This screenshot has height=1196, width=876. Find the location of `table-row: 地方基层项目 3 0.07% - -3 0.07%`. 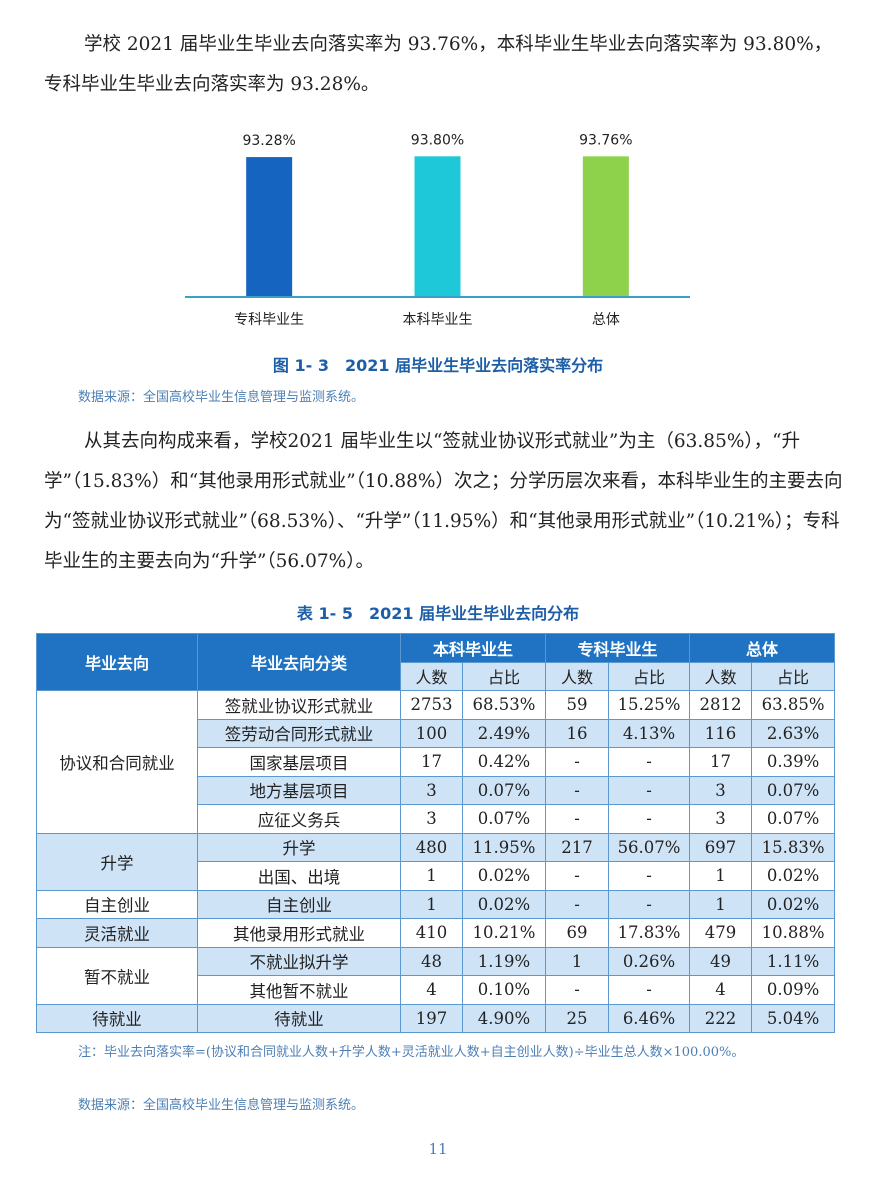

table-row: 地方基层项目 3 0.07% - -3 0.07% is located at coordinates (436, 790).